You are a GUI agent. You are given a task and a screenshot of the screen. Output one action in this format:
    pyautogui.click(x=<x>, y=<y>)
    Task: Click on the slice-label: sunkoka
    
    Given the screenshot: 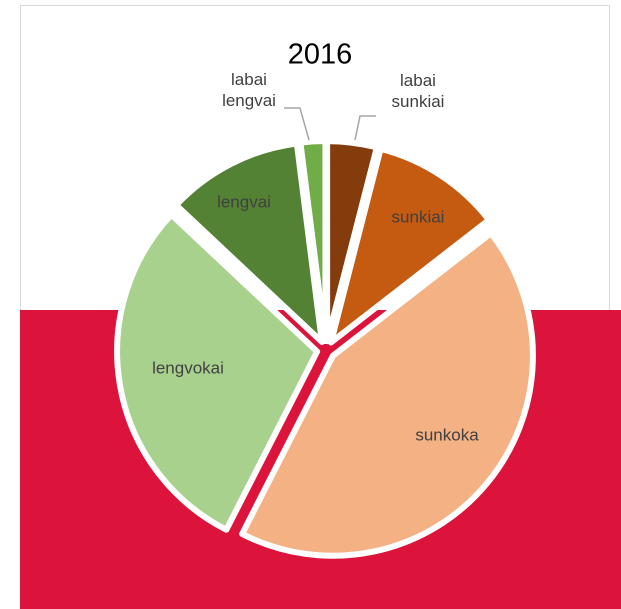 What is the action you would take?
    pyautogui.click(x=447, y=435)
    